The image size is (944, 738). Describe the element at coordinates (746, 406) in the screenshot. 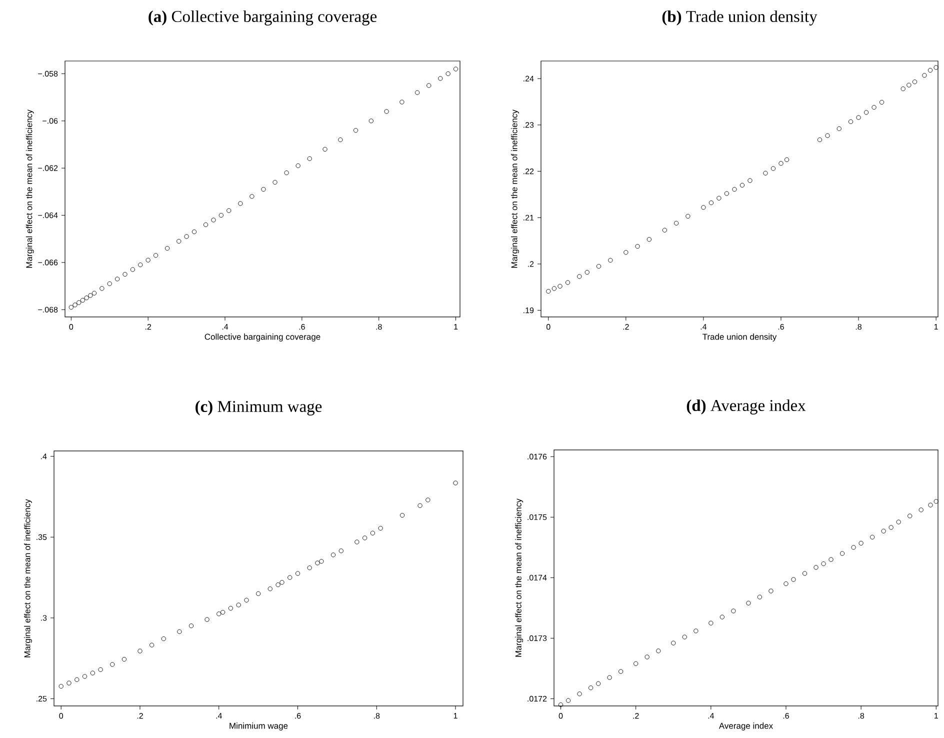

I see `chart-title: (d) Average index` at that location.